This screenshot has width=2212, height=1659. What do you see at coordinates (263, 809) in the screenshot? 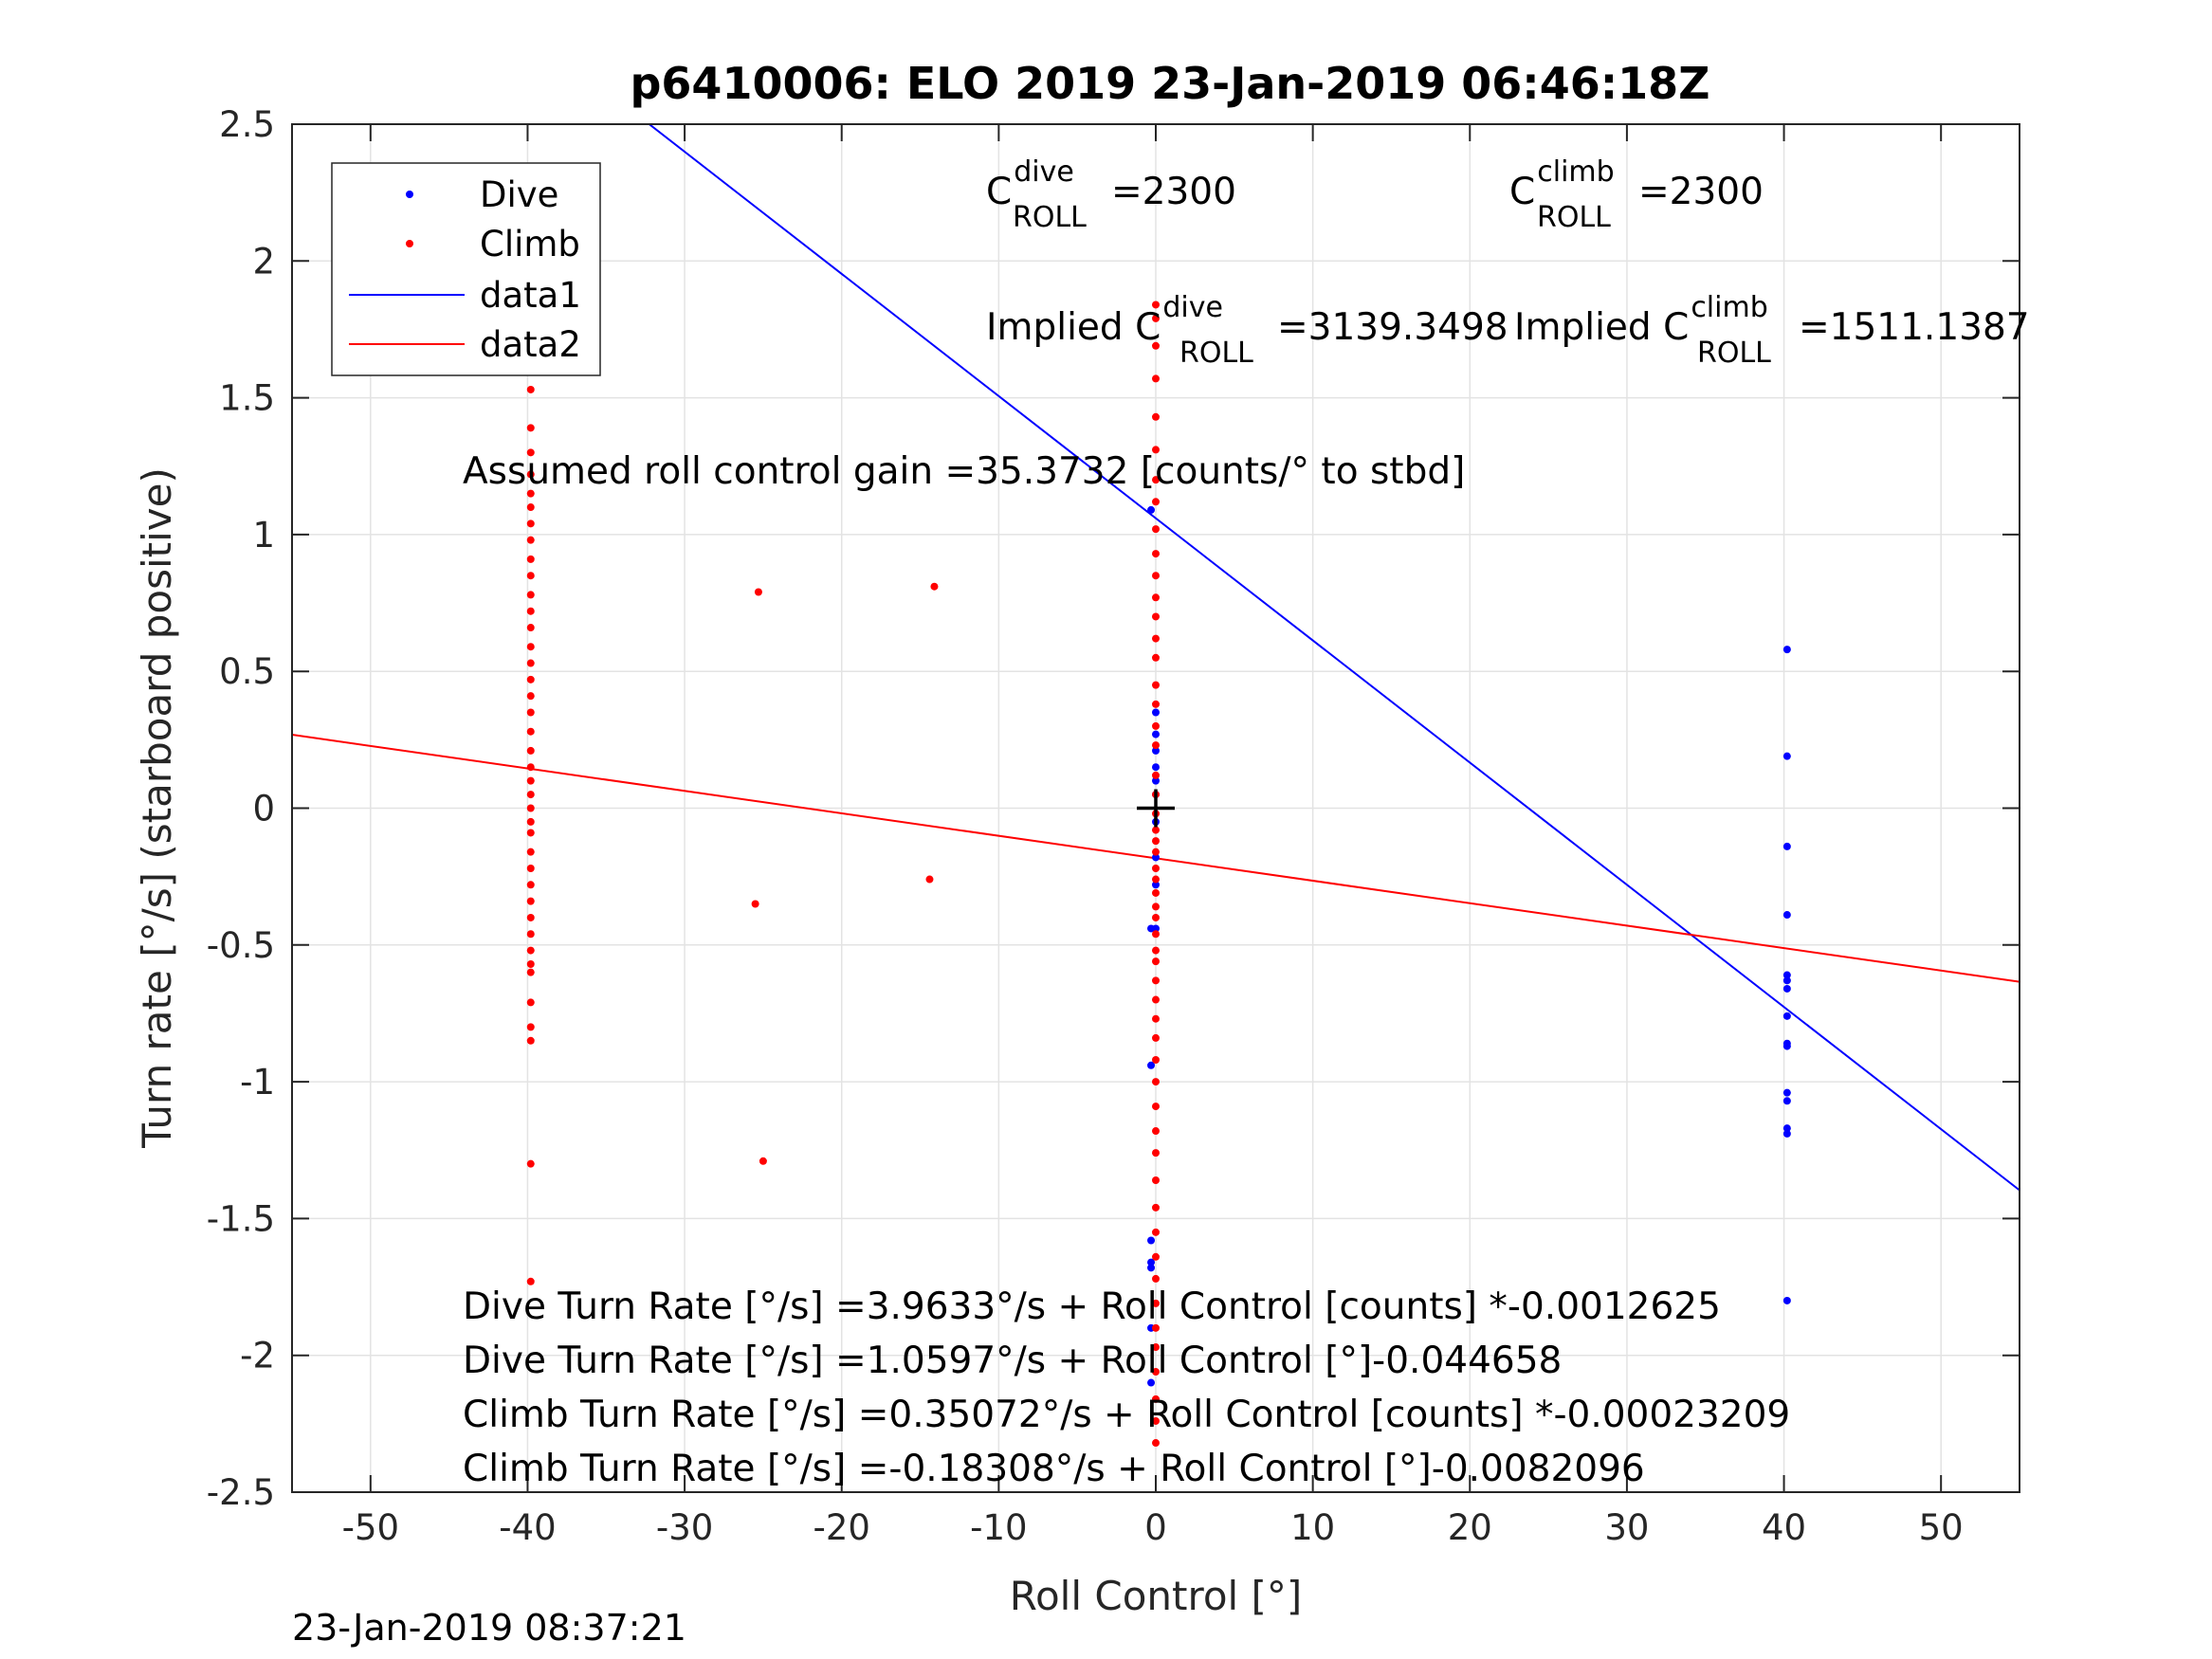
I see `y-tick-label: 0` at bounding box center [263, 809].